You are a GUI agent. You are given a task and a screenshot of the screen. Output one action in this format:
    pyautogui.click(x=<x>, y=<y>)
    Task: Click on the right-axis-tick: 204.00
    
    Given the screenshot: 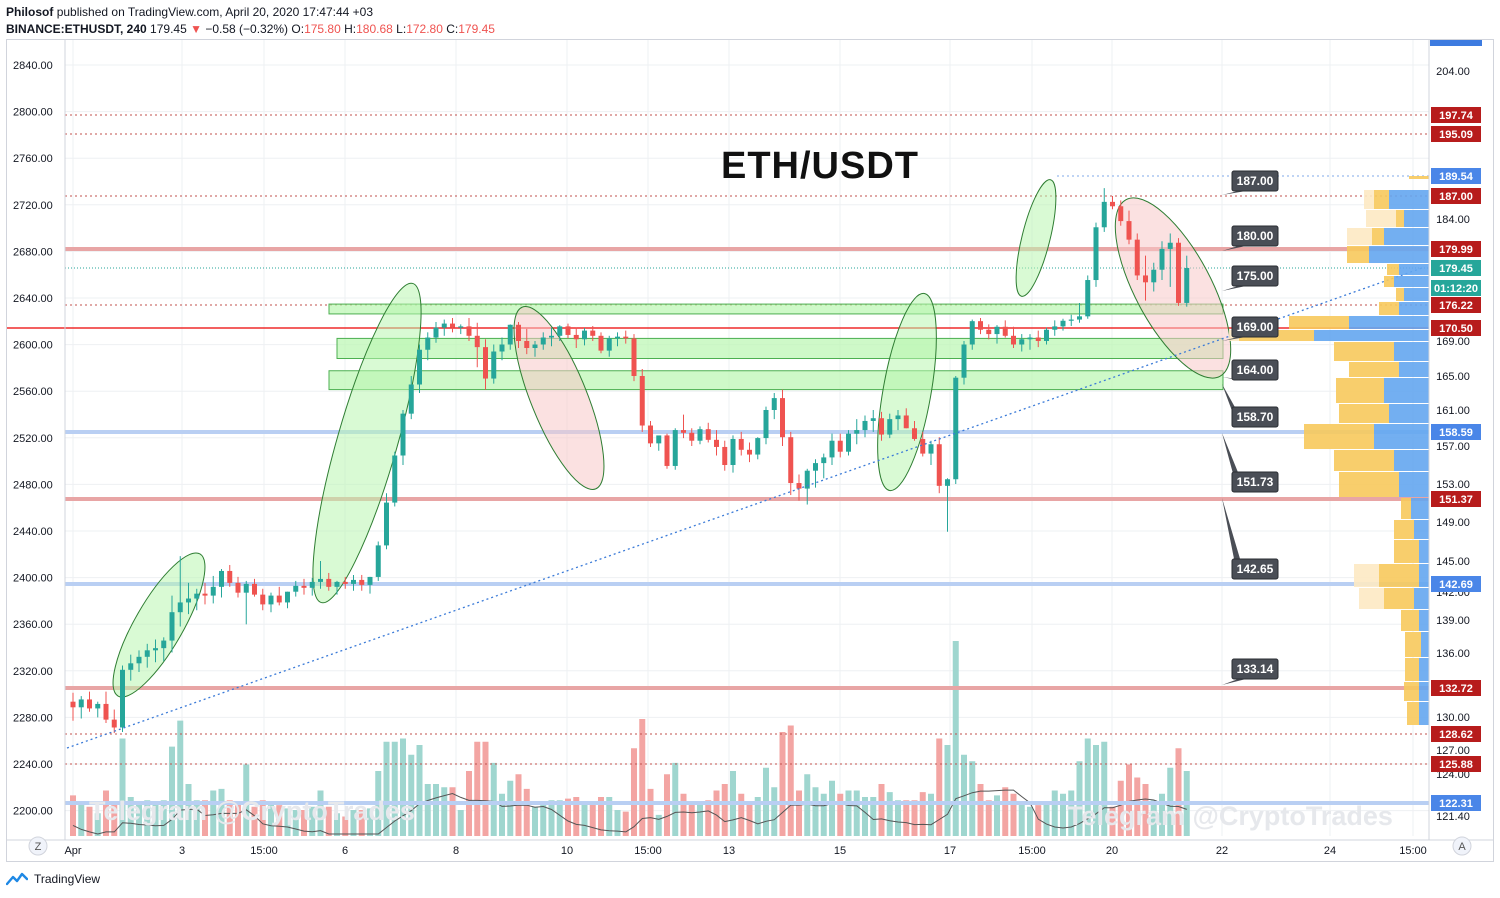 What is the action you would take?
    pyautogui.click(x=1453, y=72)
    